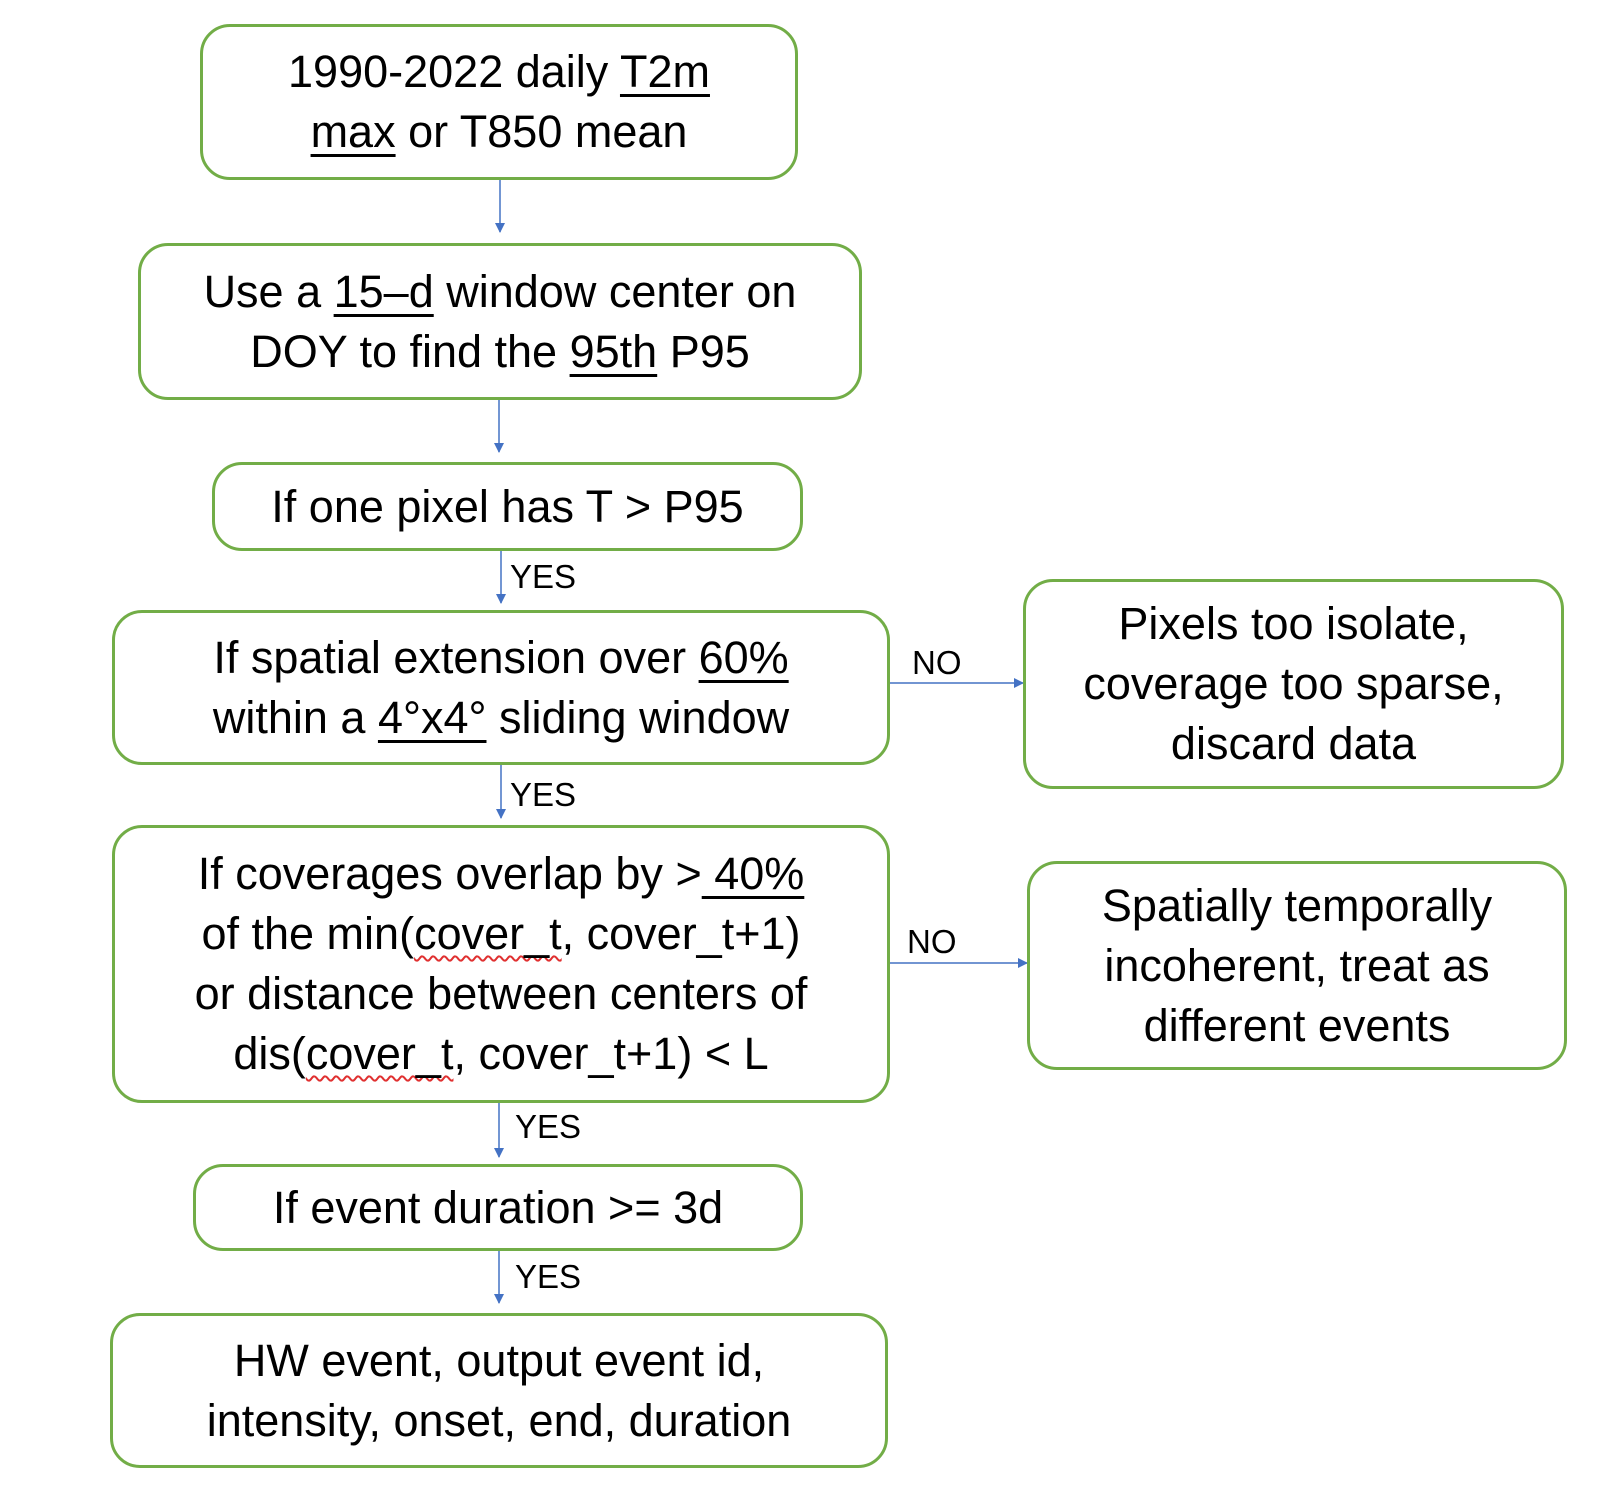 The height and width of the screenshot is (1486, 1604). What do you see at coordinates (500, 291) in the screenshot?
I see `node-text-line: Use a 15–d window center on` at bounding box center [500, 291].